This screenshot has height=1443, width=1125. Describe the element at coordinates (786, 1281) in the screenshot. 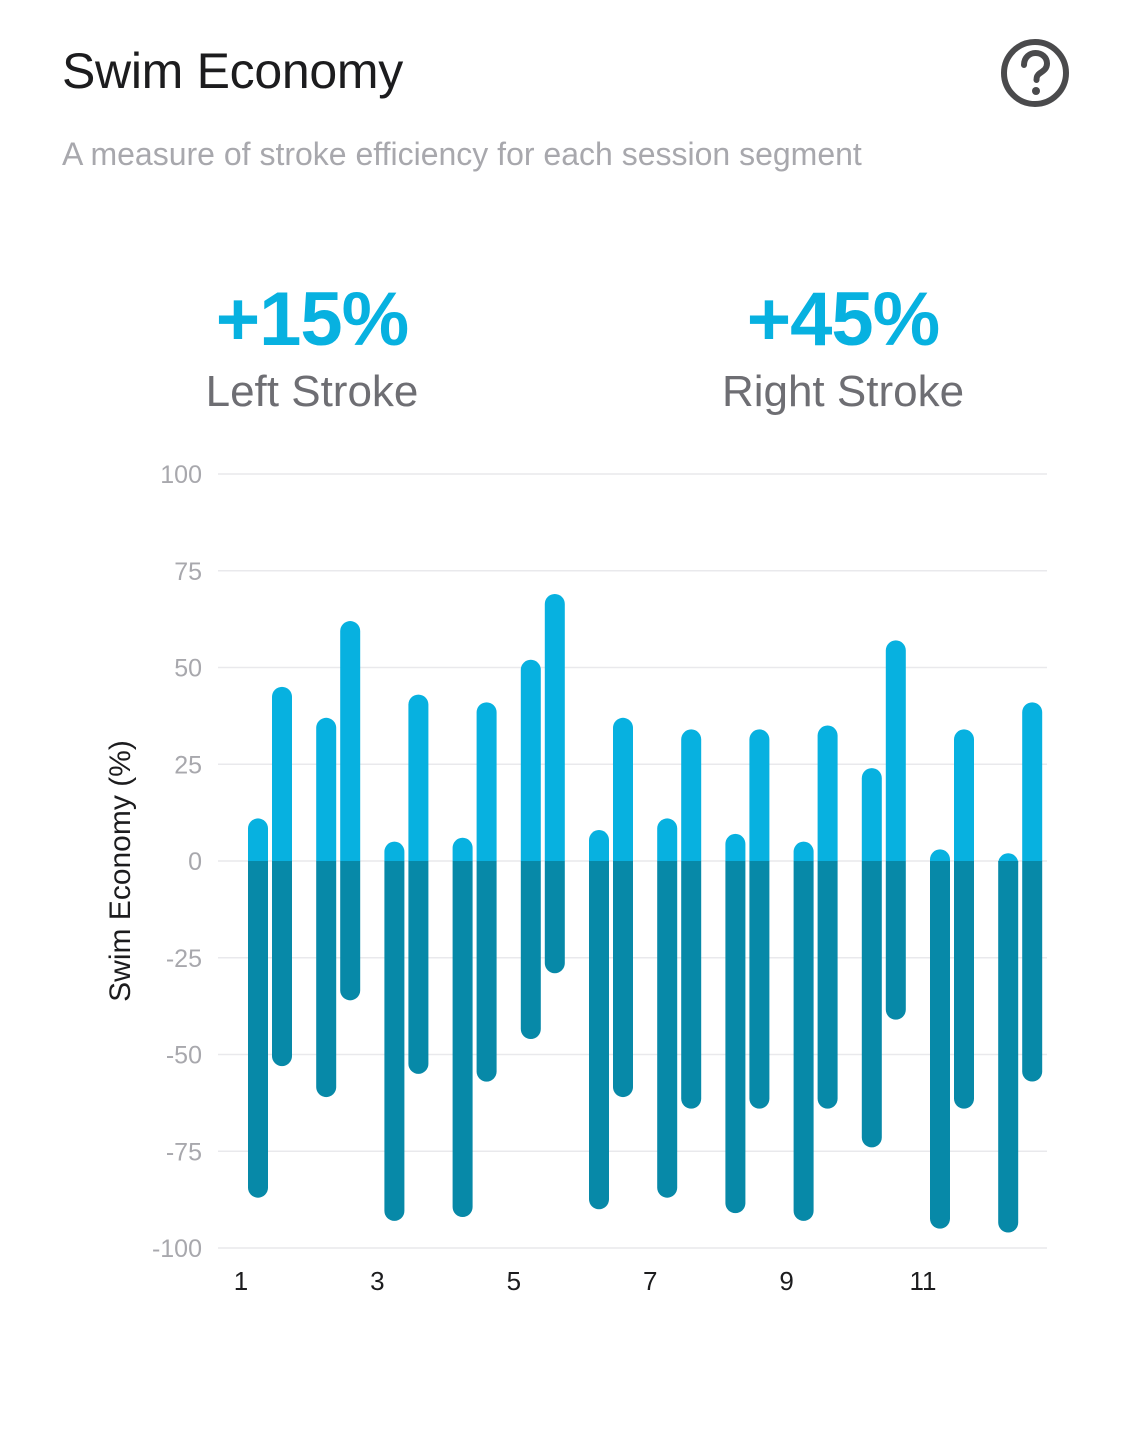

I see `x-tick-label: 9` at that location.